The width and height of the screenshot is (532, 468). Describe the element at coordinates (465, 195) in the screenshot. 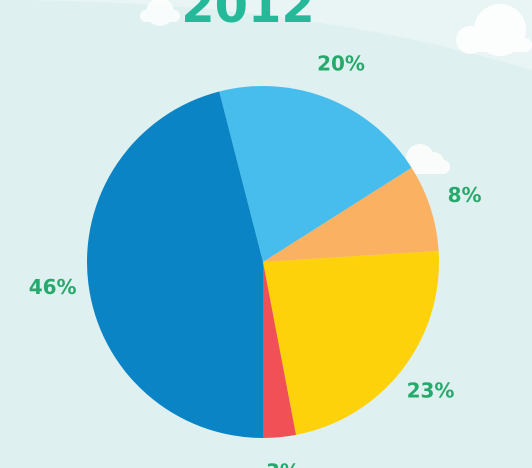

I see `slice-label: 8%` at that location.